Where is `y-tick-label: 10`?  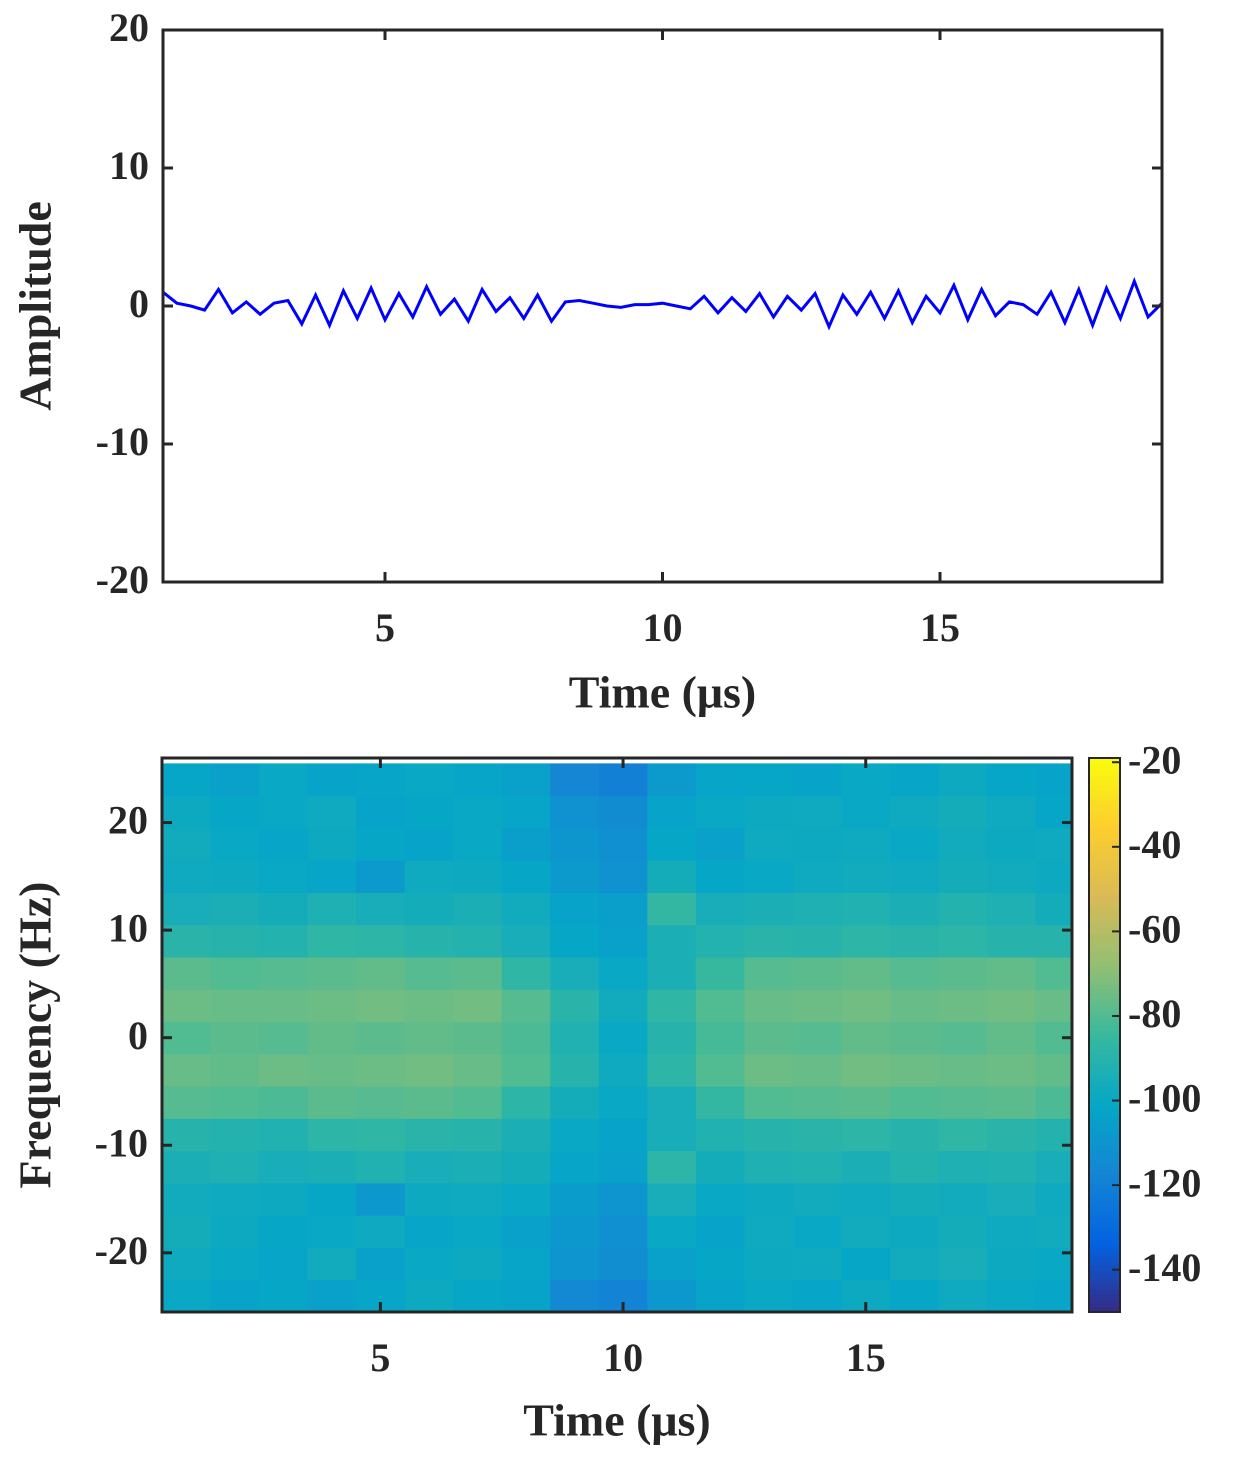
y-tick-label: 10 is located at coordinates (128, 927).